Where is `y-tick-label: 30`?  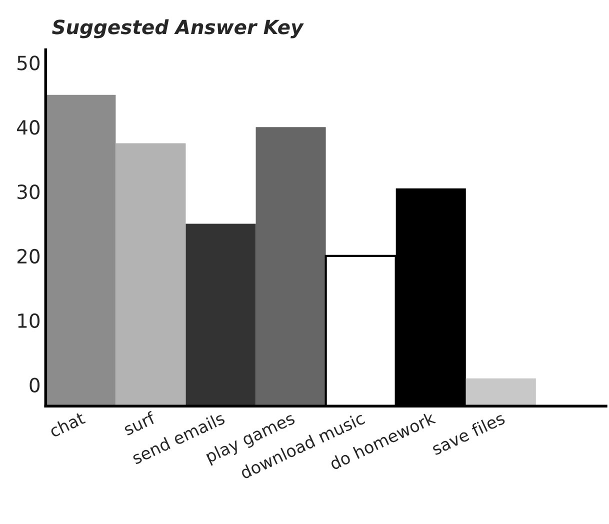 y-tick-label: 30 is located at coordinates (29, 192).